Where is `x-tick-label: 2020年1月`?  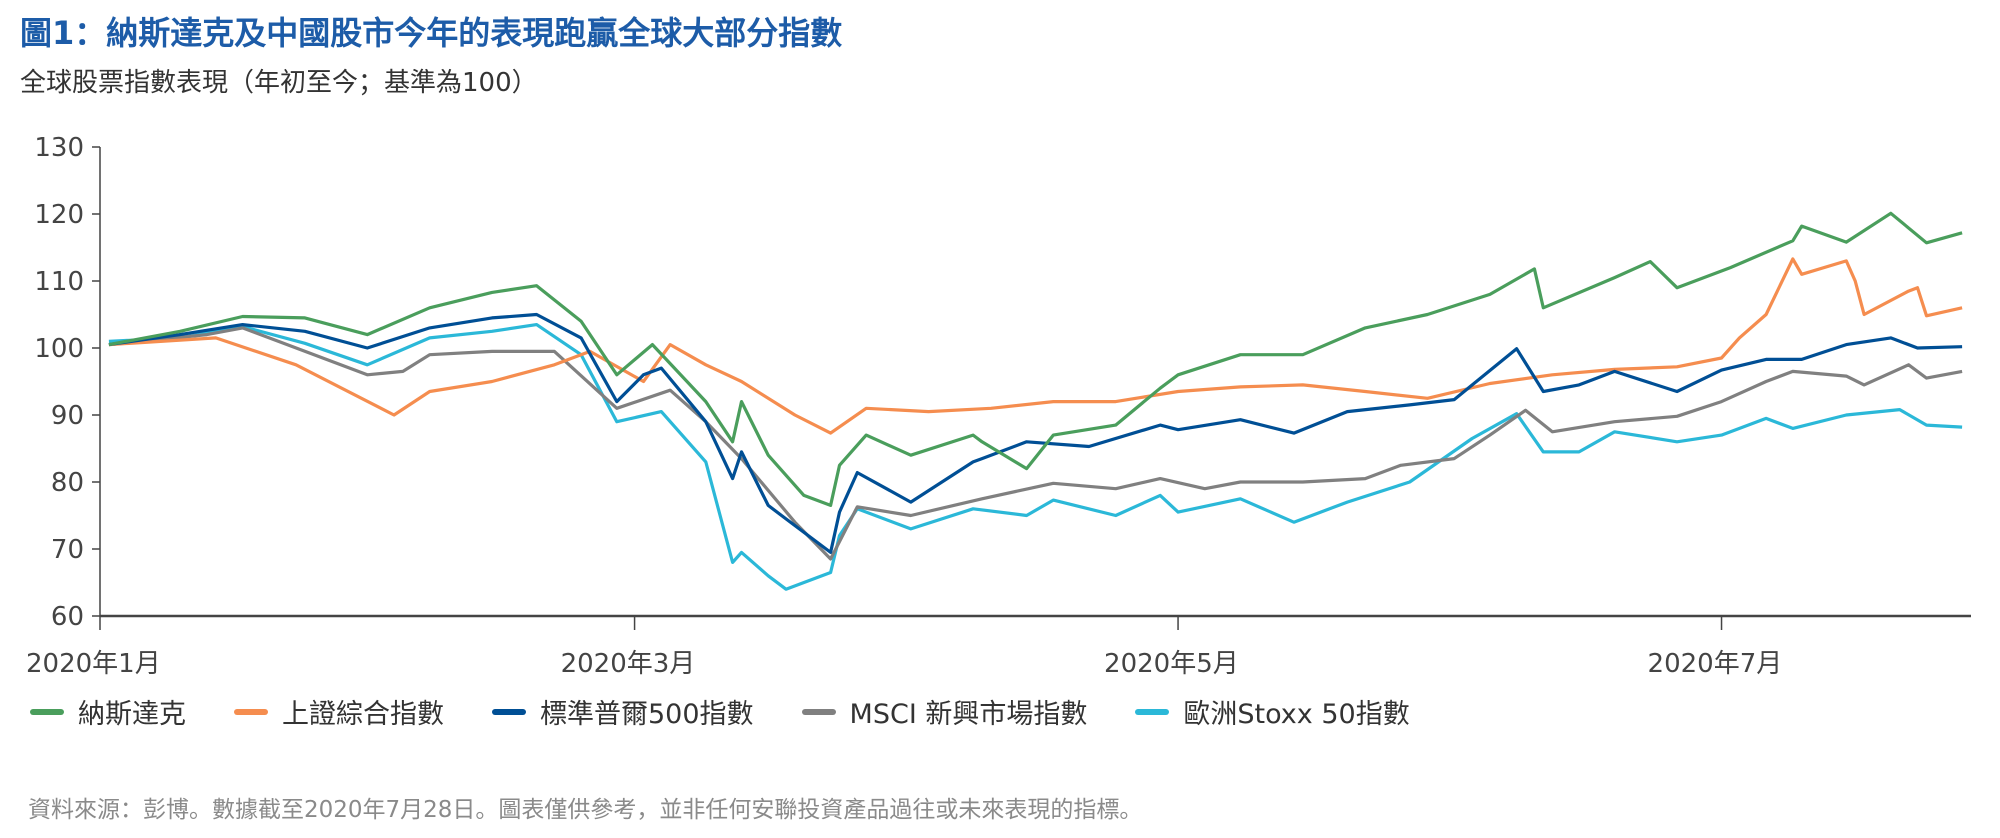 x-tick-label: 2020年1月 is located at coordinates (93, 664).